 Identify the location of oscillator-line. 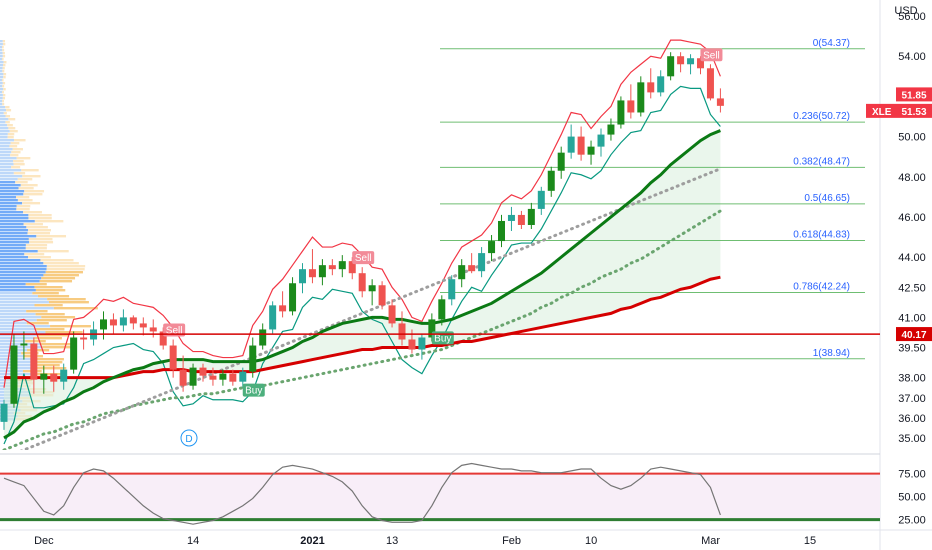
(362, 493).